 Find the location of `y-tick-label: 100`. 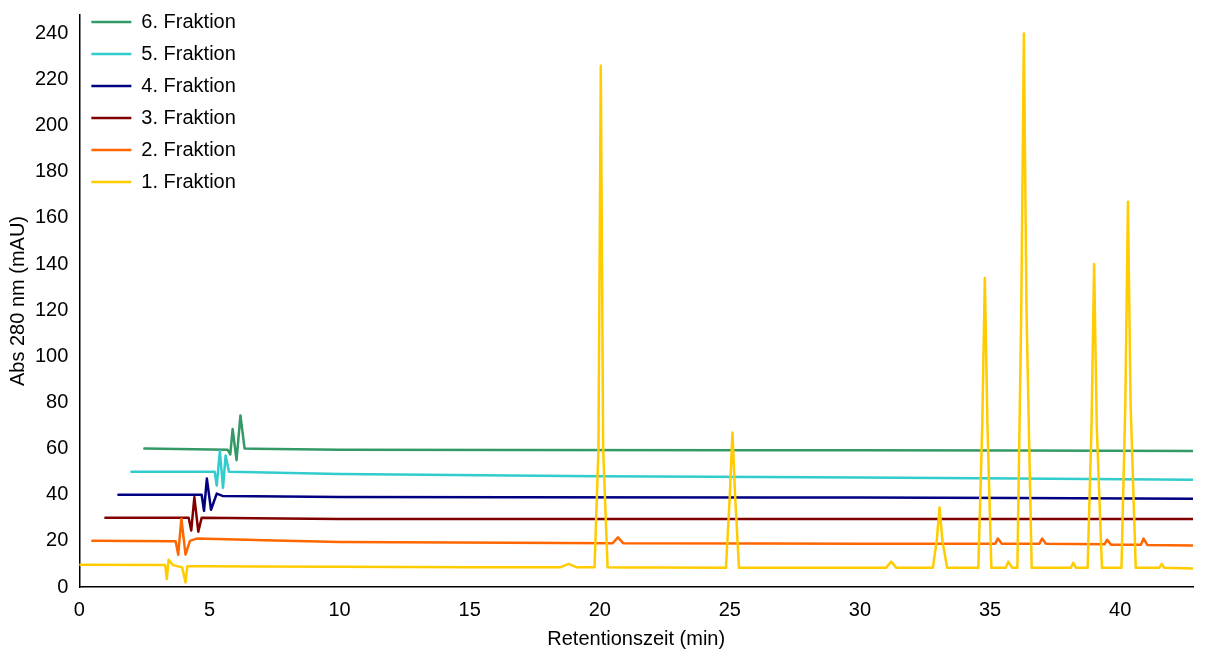

y-tick-label: 100 is located at coordinates (51, 354).